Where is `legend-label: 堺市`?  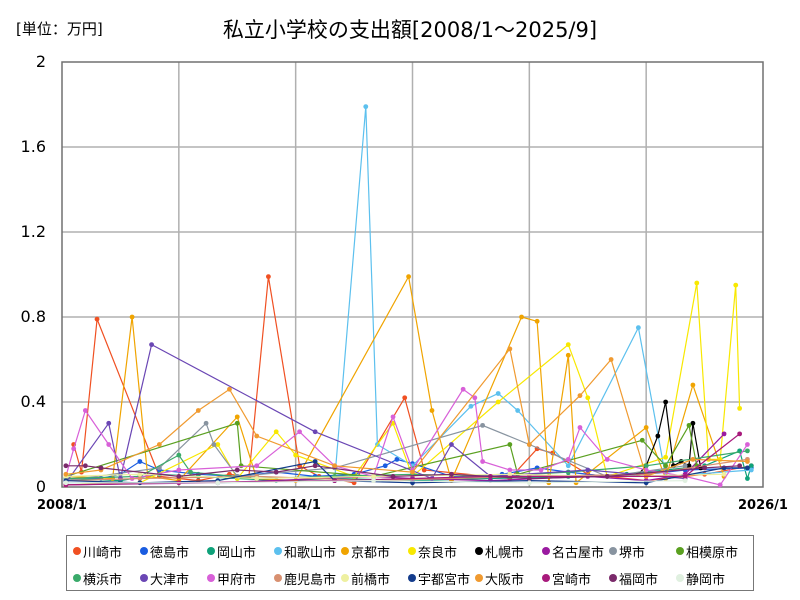 legend-label: 堺市 is located at coordinates (632, 553).